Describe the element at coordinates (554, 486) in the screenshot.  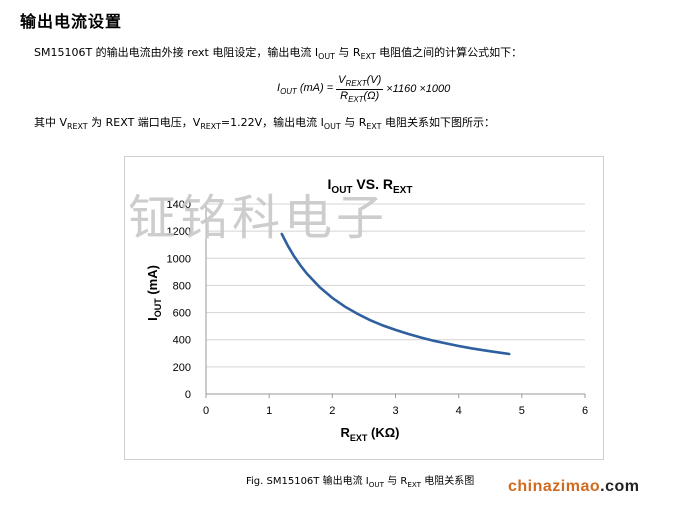
I see `brand-name: chinazimao` at that location.